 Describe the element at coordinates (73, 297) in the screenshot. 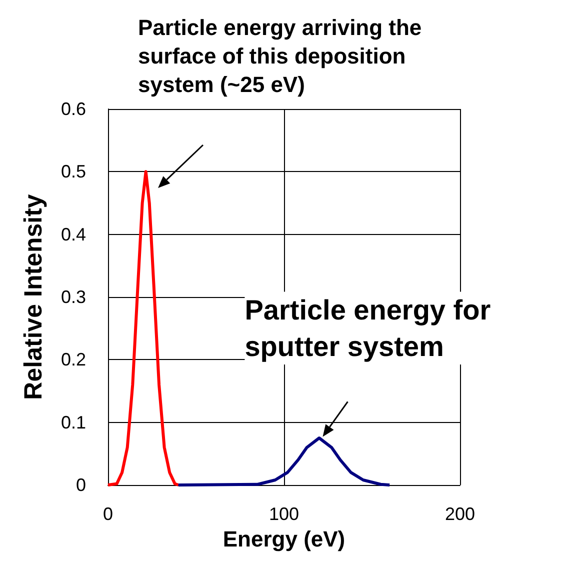

I see `y-tick-label: 0.3` at that location.